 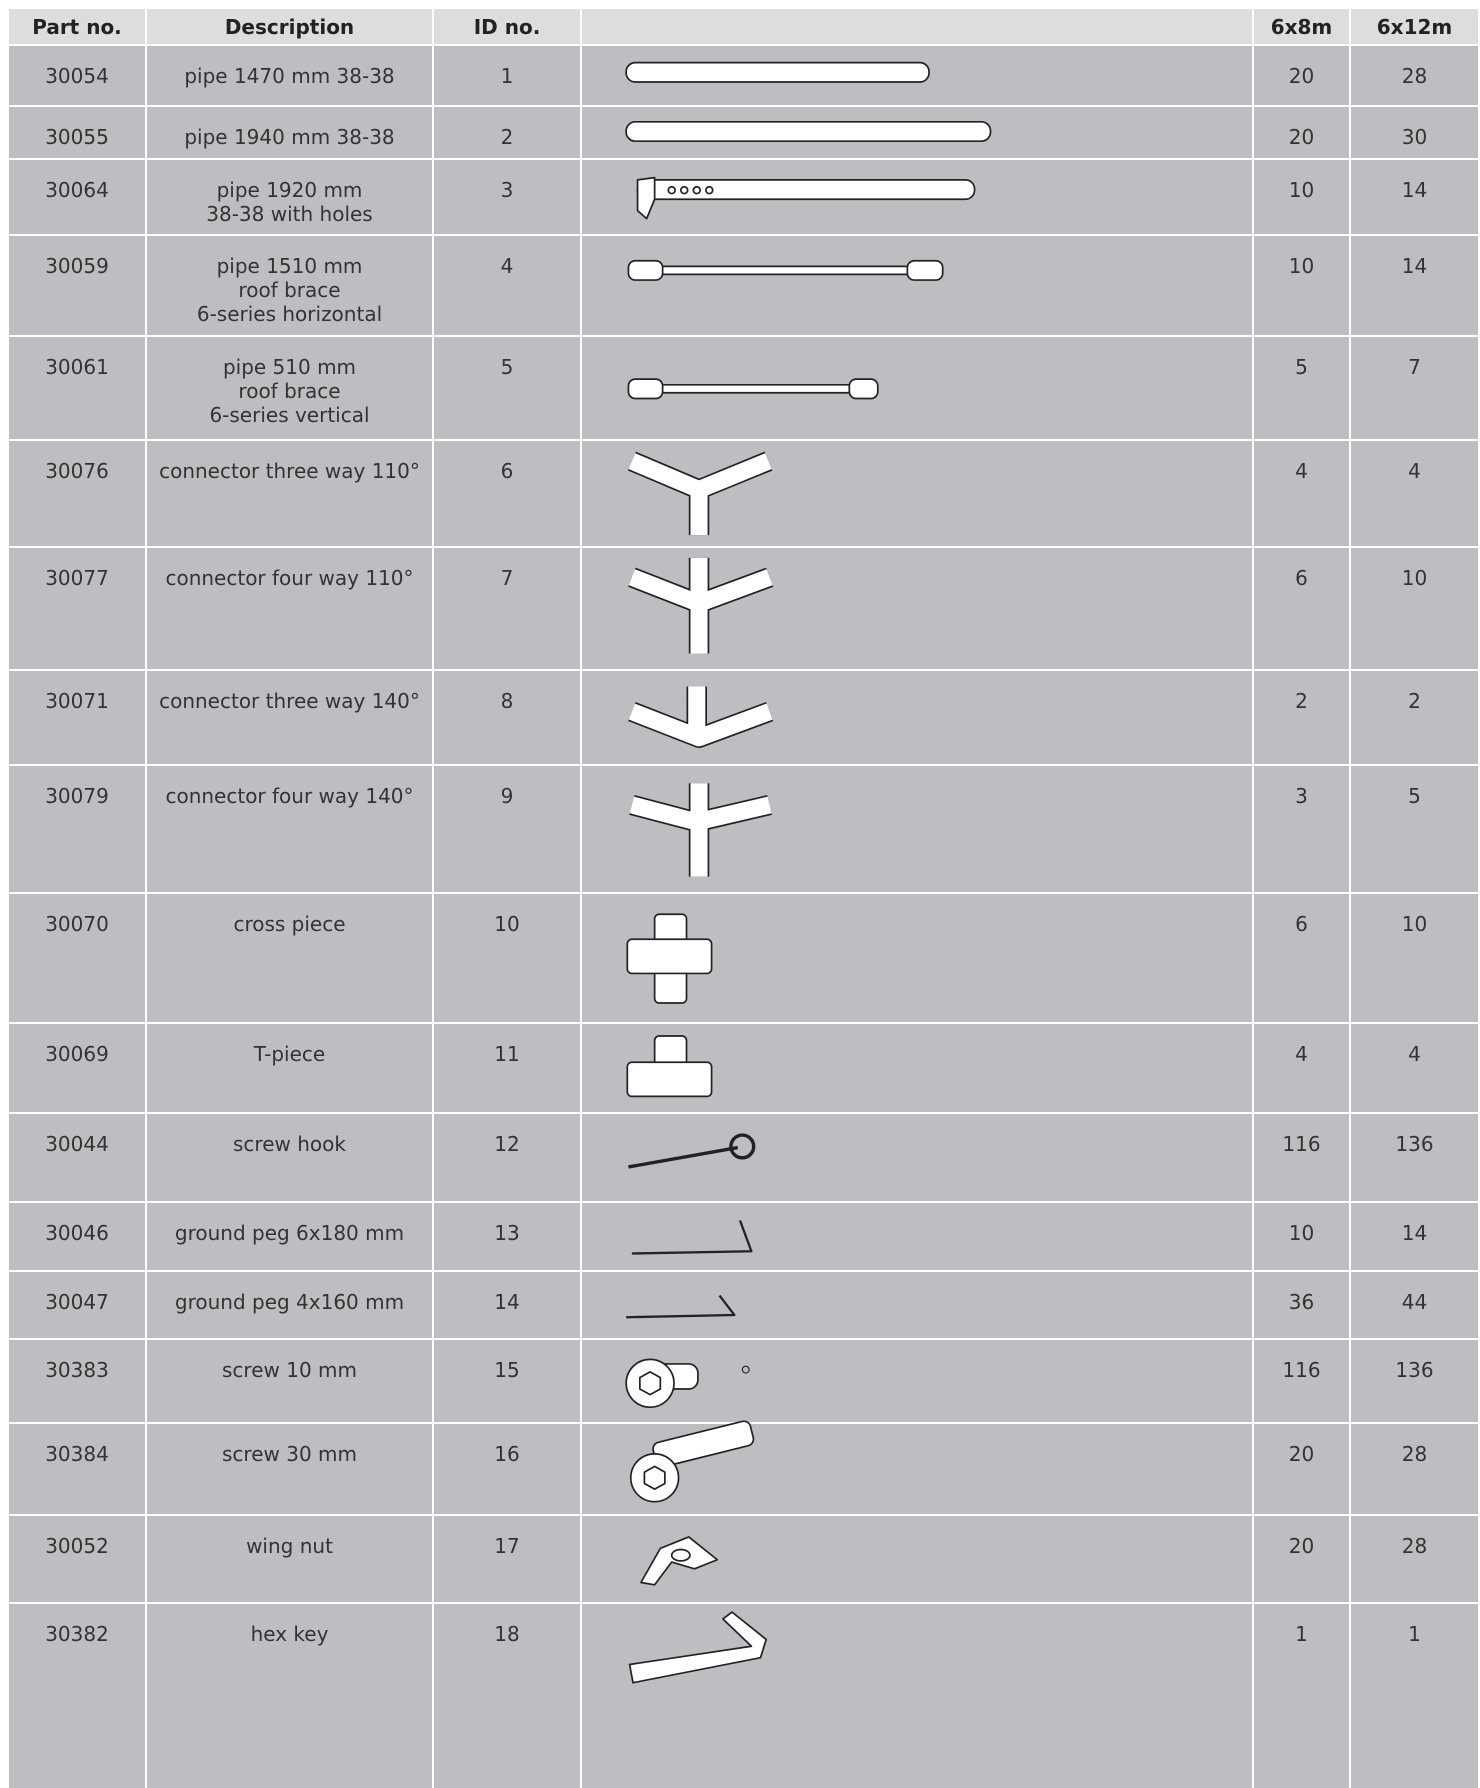 What do you see at coordinates (507, 1381) in the screenshot?
I see `table-cell: 15` at bounding box center [507, 1381].